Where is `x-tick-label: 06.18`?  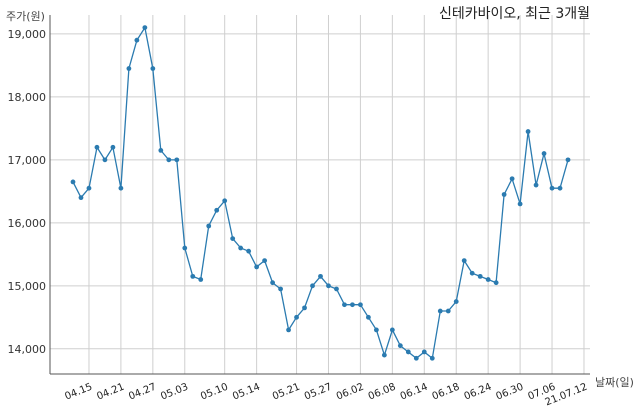 x-tick-label: 06.18 is located at coordinates (446, 392).